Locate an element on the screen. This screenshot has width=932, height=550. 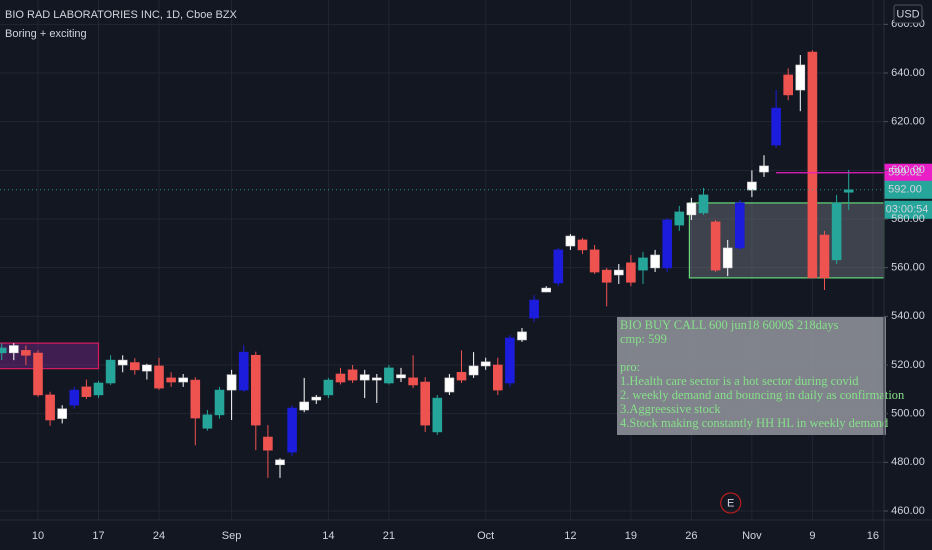
y-tick-label: 620.00 is located at coordinates (908, 122).